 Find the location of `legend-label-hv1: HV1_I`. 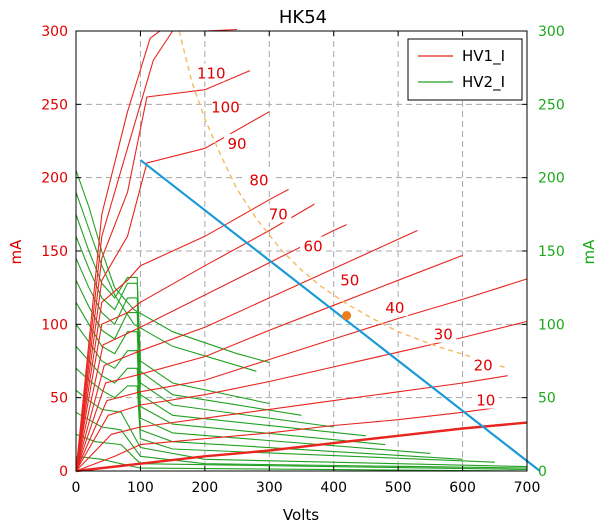

legend-label-hv1: HV1_I is located at coordinates (483, 56).